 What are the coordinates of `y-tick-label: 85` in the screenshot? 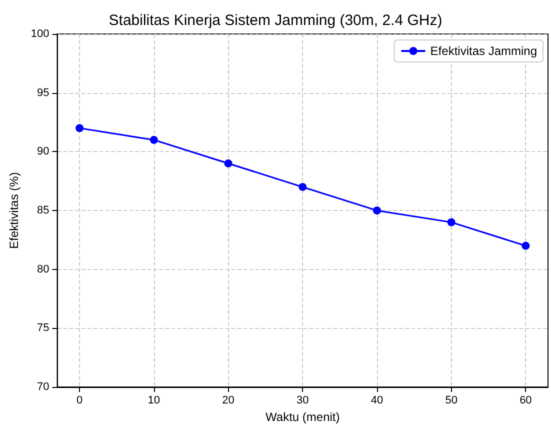 It's located at (43, 210).